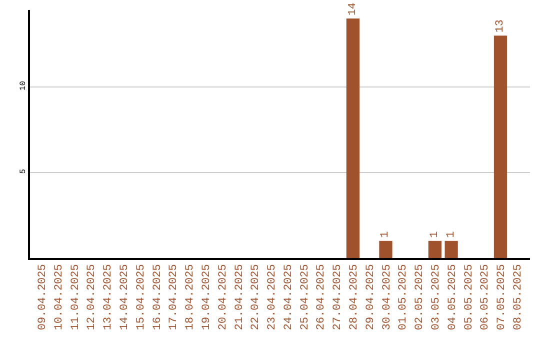 This screenshot has height=340, width=540. Describe the element at coordinates (125, 297) in the screenshot. I see `x-tick-label: 14.04.2025` at that location.